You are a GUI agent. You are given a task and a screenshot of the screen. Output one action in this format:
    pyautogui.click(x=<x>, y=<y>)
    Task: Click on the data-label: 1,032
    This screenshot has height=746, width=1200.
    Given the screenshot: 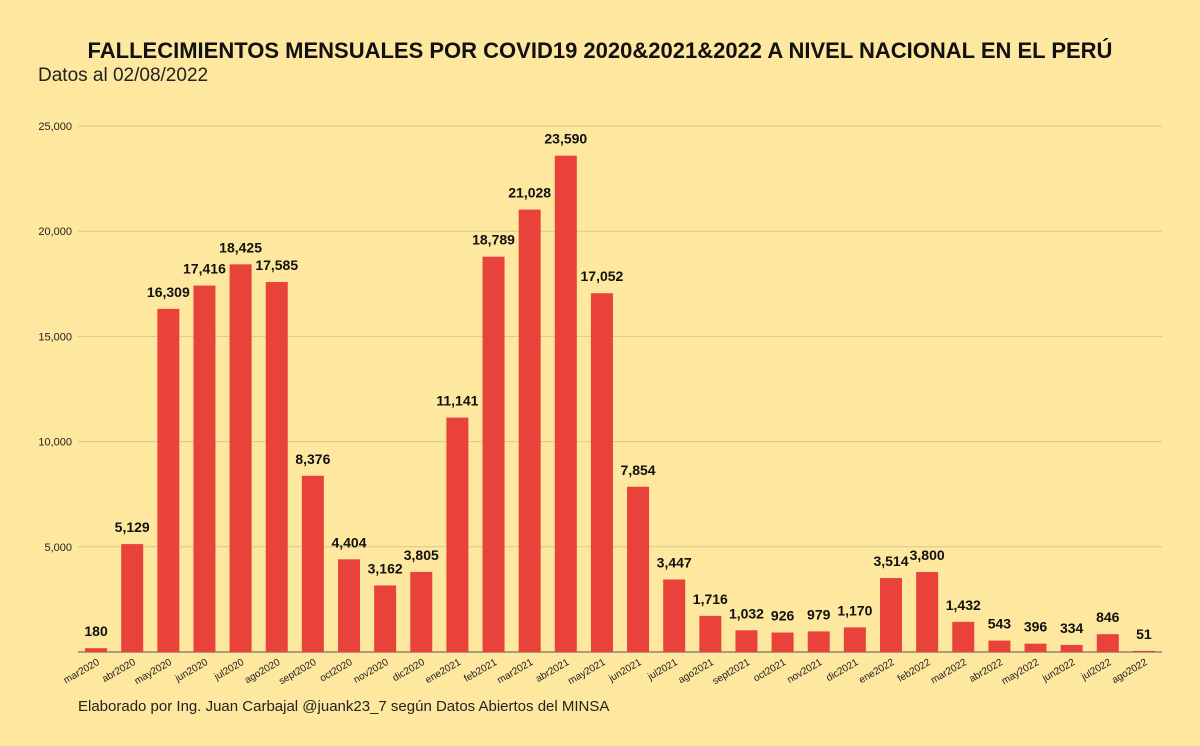 What is the action you would take?
    pyautogui.click(x=746, y=613)
    